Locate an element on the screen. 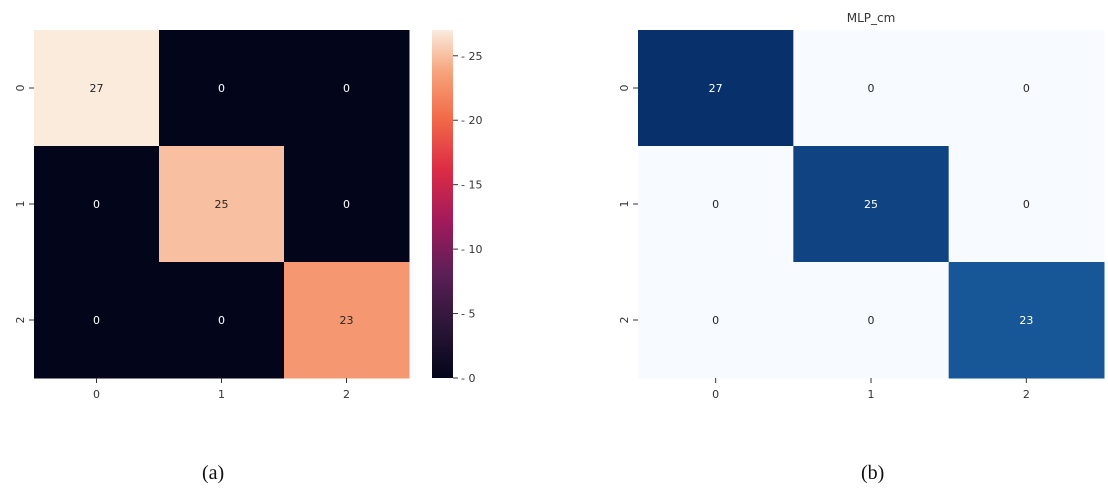  heatmap-b-y-ticks: 0 1 2 is located at coordinates (628, 204).